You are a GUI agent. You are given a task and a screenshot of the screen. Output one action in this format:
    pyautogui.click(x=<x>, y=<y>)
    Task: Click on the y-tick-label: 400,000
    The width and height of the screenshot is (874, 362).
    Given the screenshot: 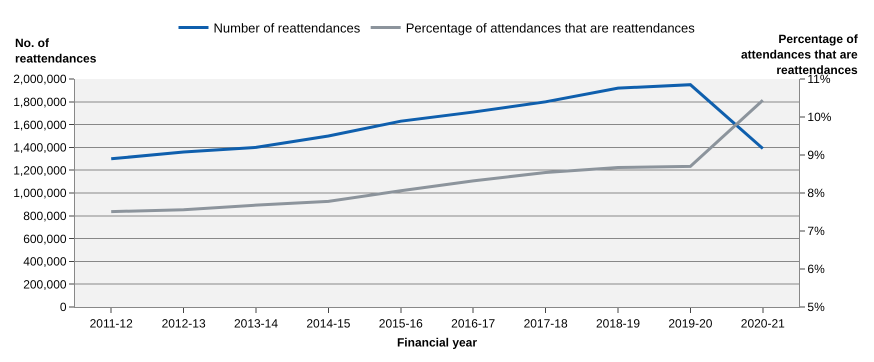 What is the action you would take?
    pyautogui.click(x=45, y=261)
    